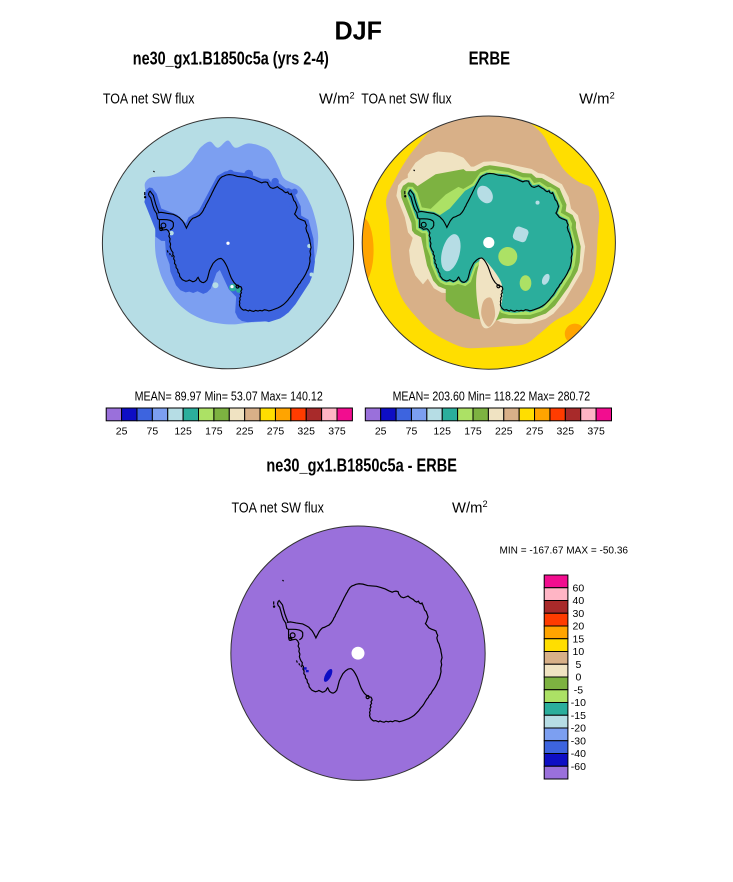 This screenshot has height=882, width=733. What do you see at coordinates (229, 397) in the screenshot?
I see `svg-text:MEAN= 89.97 Min= 53.07 Max: MEAN= 89.97 Min= 53.07 Max= 140.12` at bounding box center [229, 397].